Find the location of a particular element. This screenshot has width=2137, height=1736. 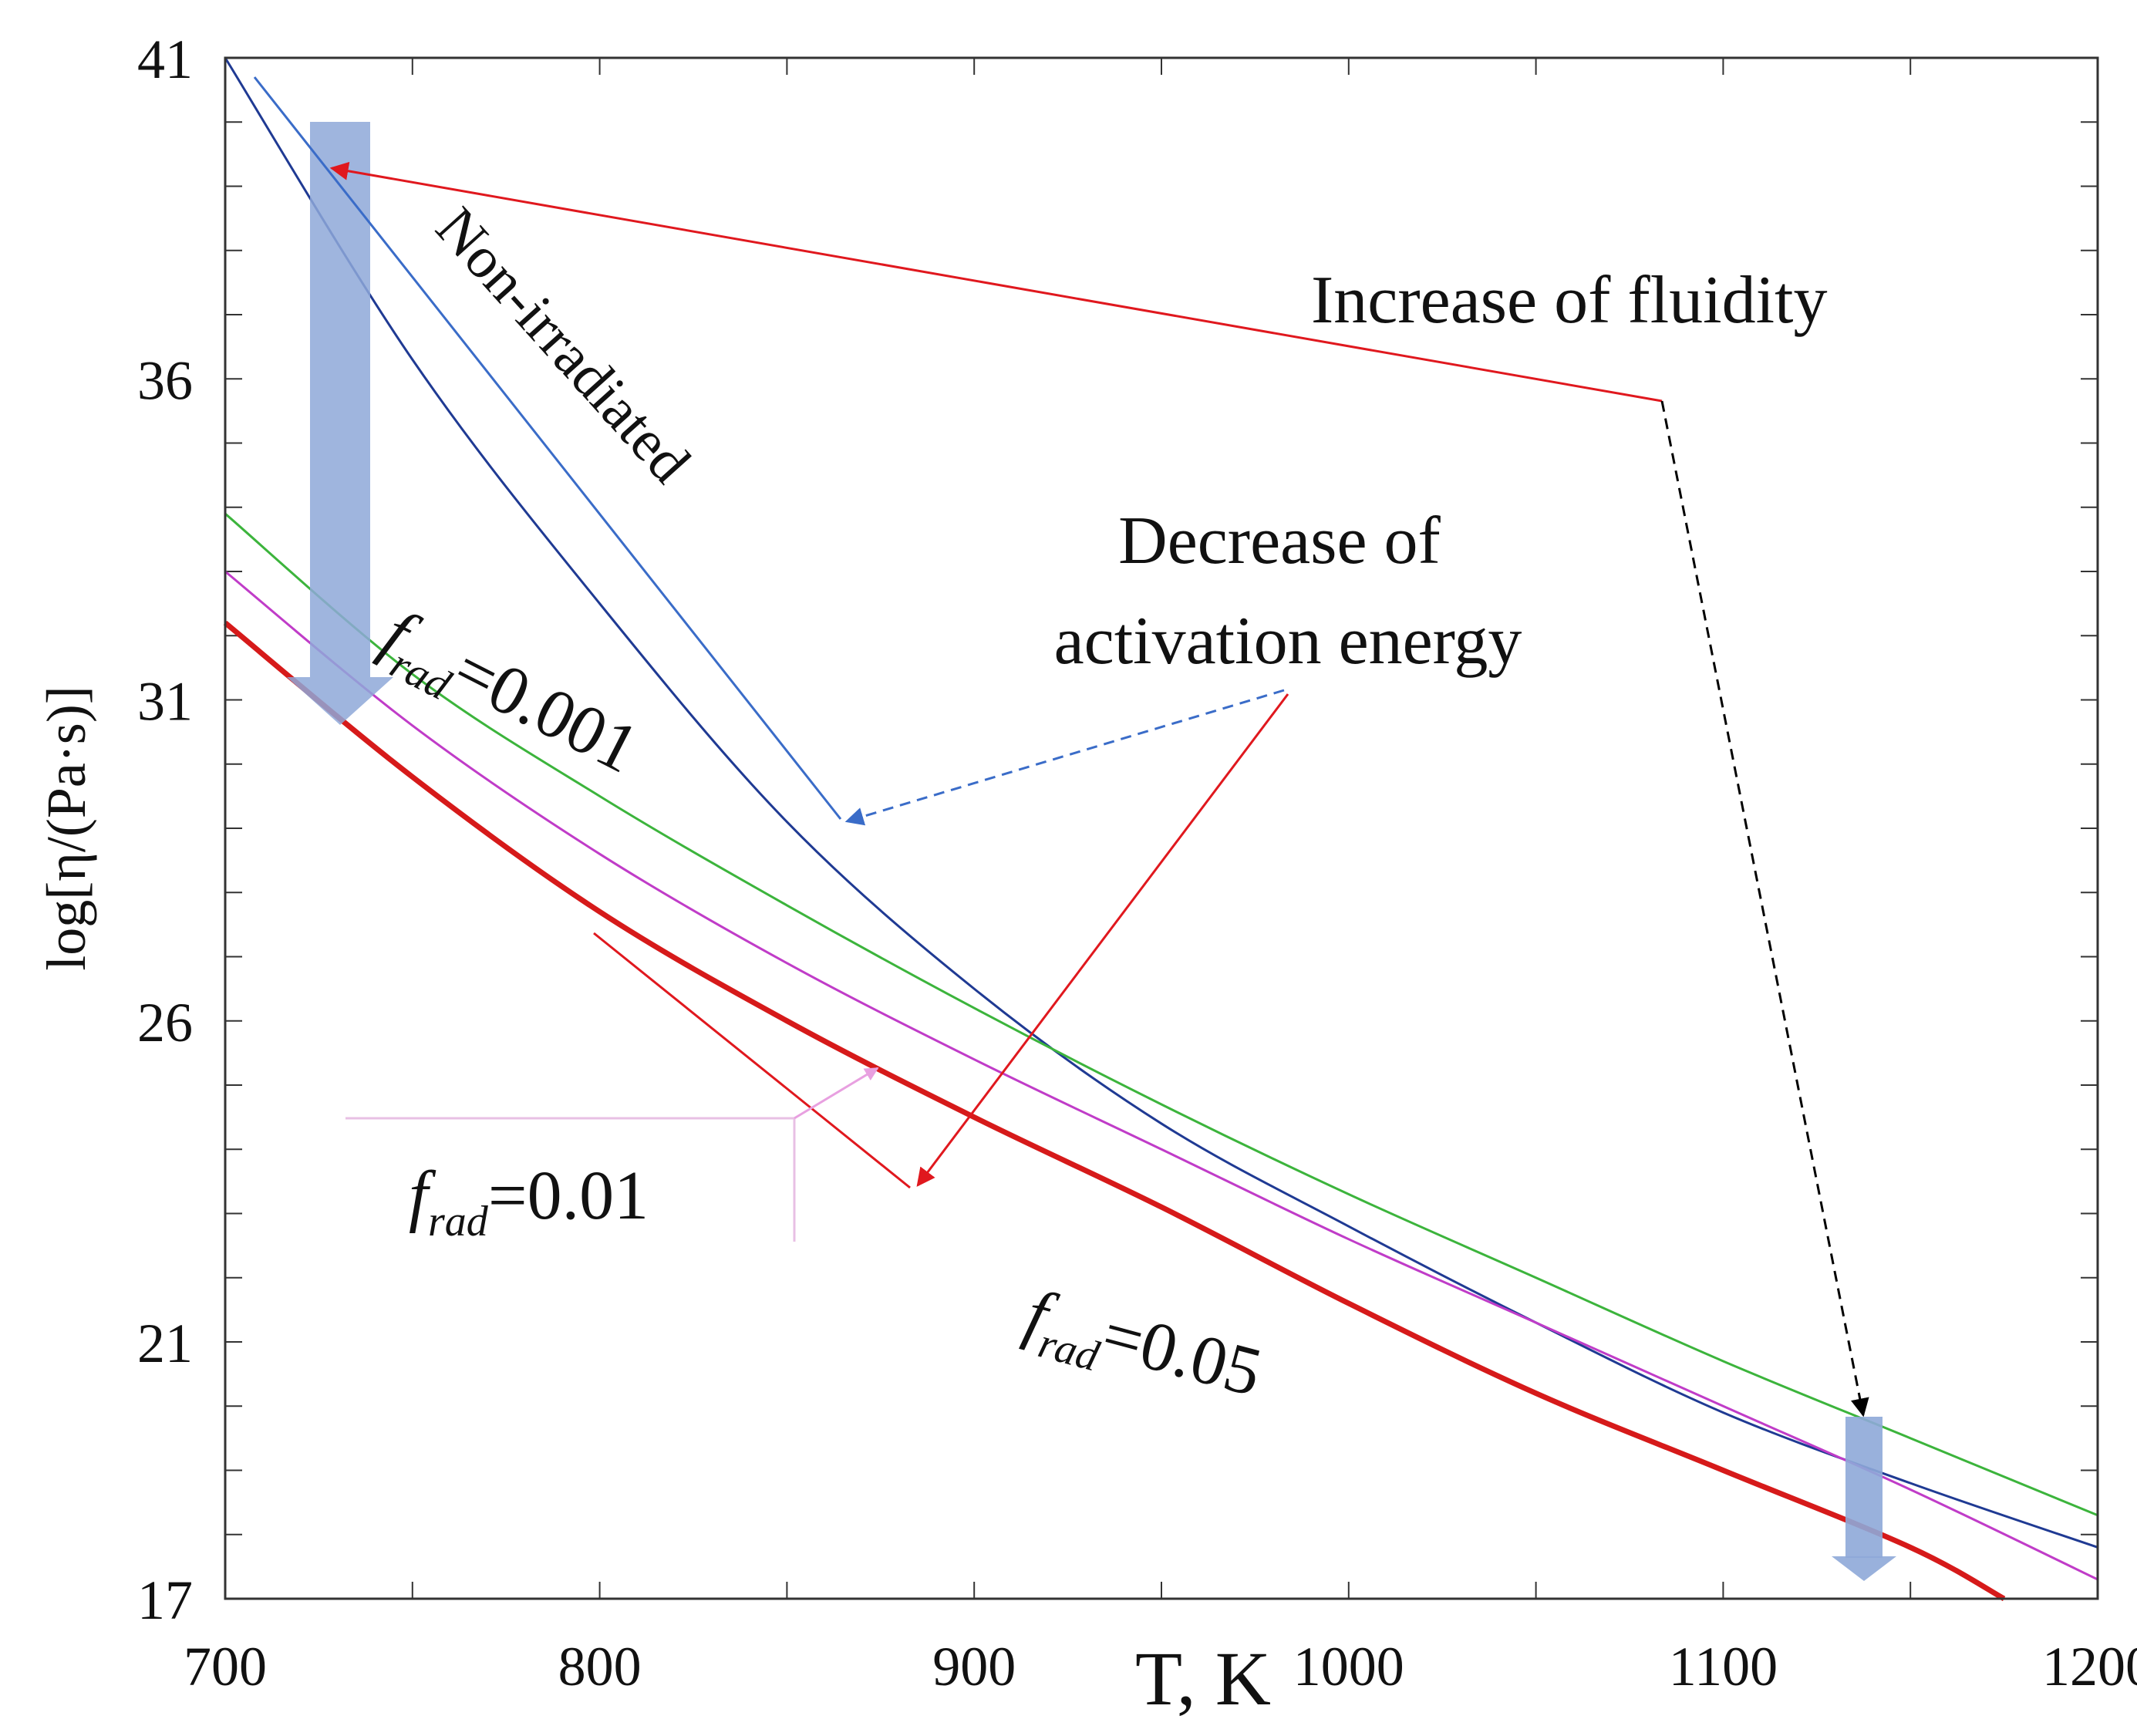

label-frad-005: frad=0.05 is located at coordinates (1142, 1349).